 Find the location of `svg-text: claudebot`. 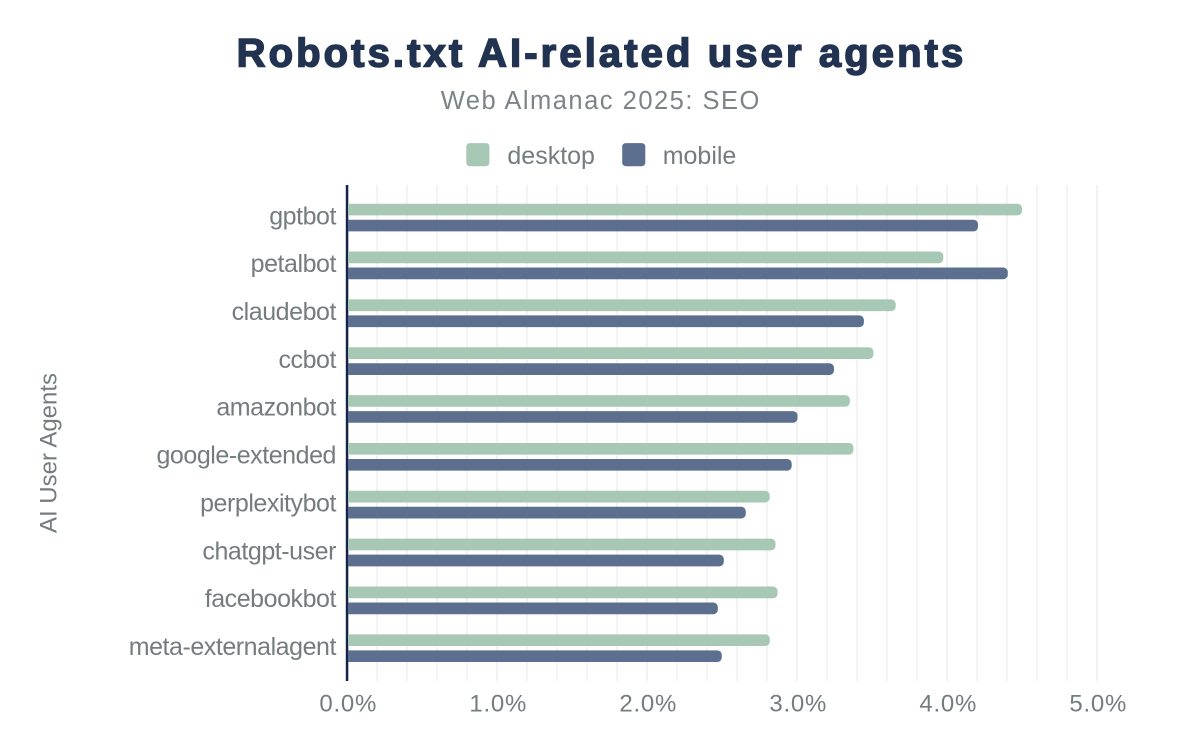

svg-text: claudebot is located at coordinates (284, 312).